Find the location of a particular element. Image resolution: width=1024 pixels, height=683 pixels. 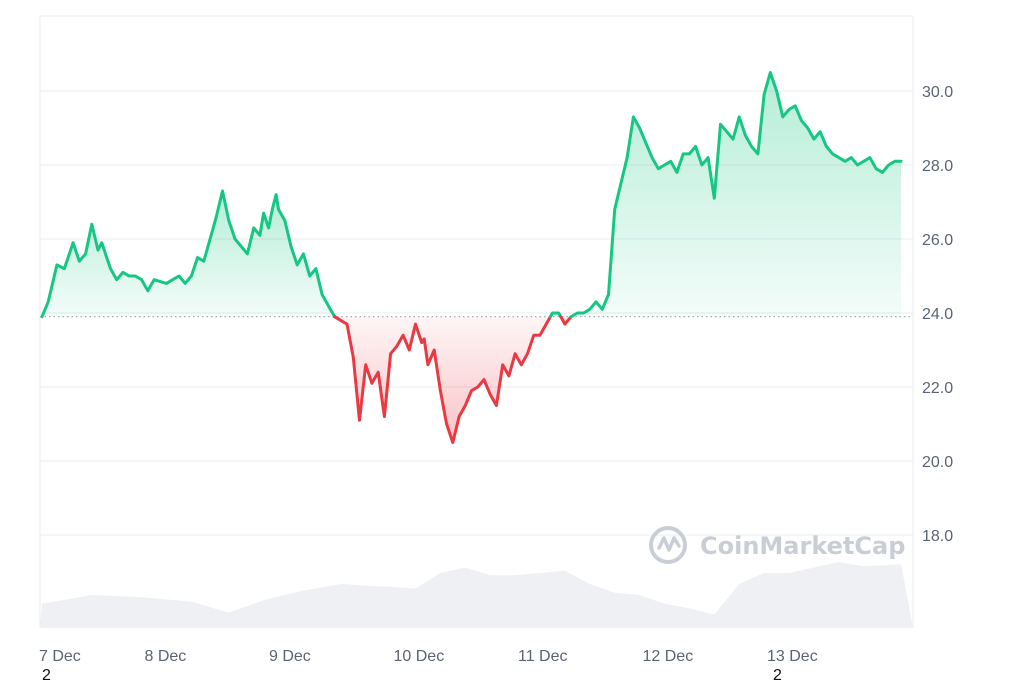

y-axis-ticks: 30.0 28.0 26.0 24.0 22.0 20.0 18.0 is located at coordinates (937, 314).